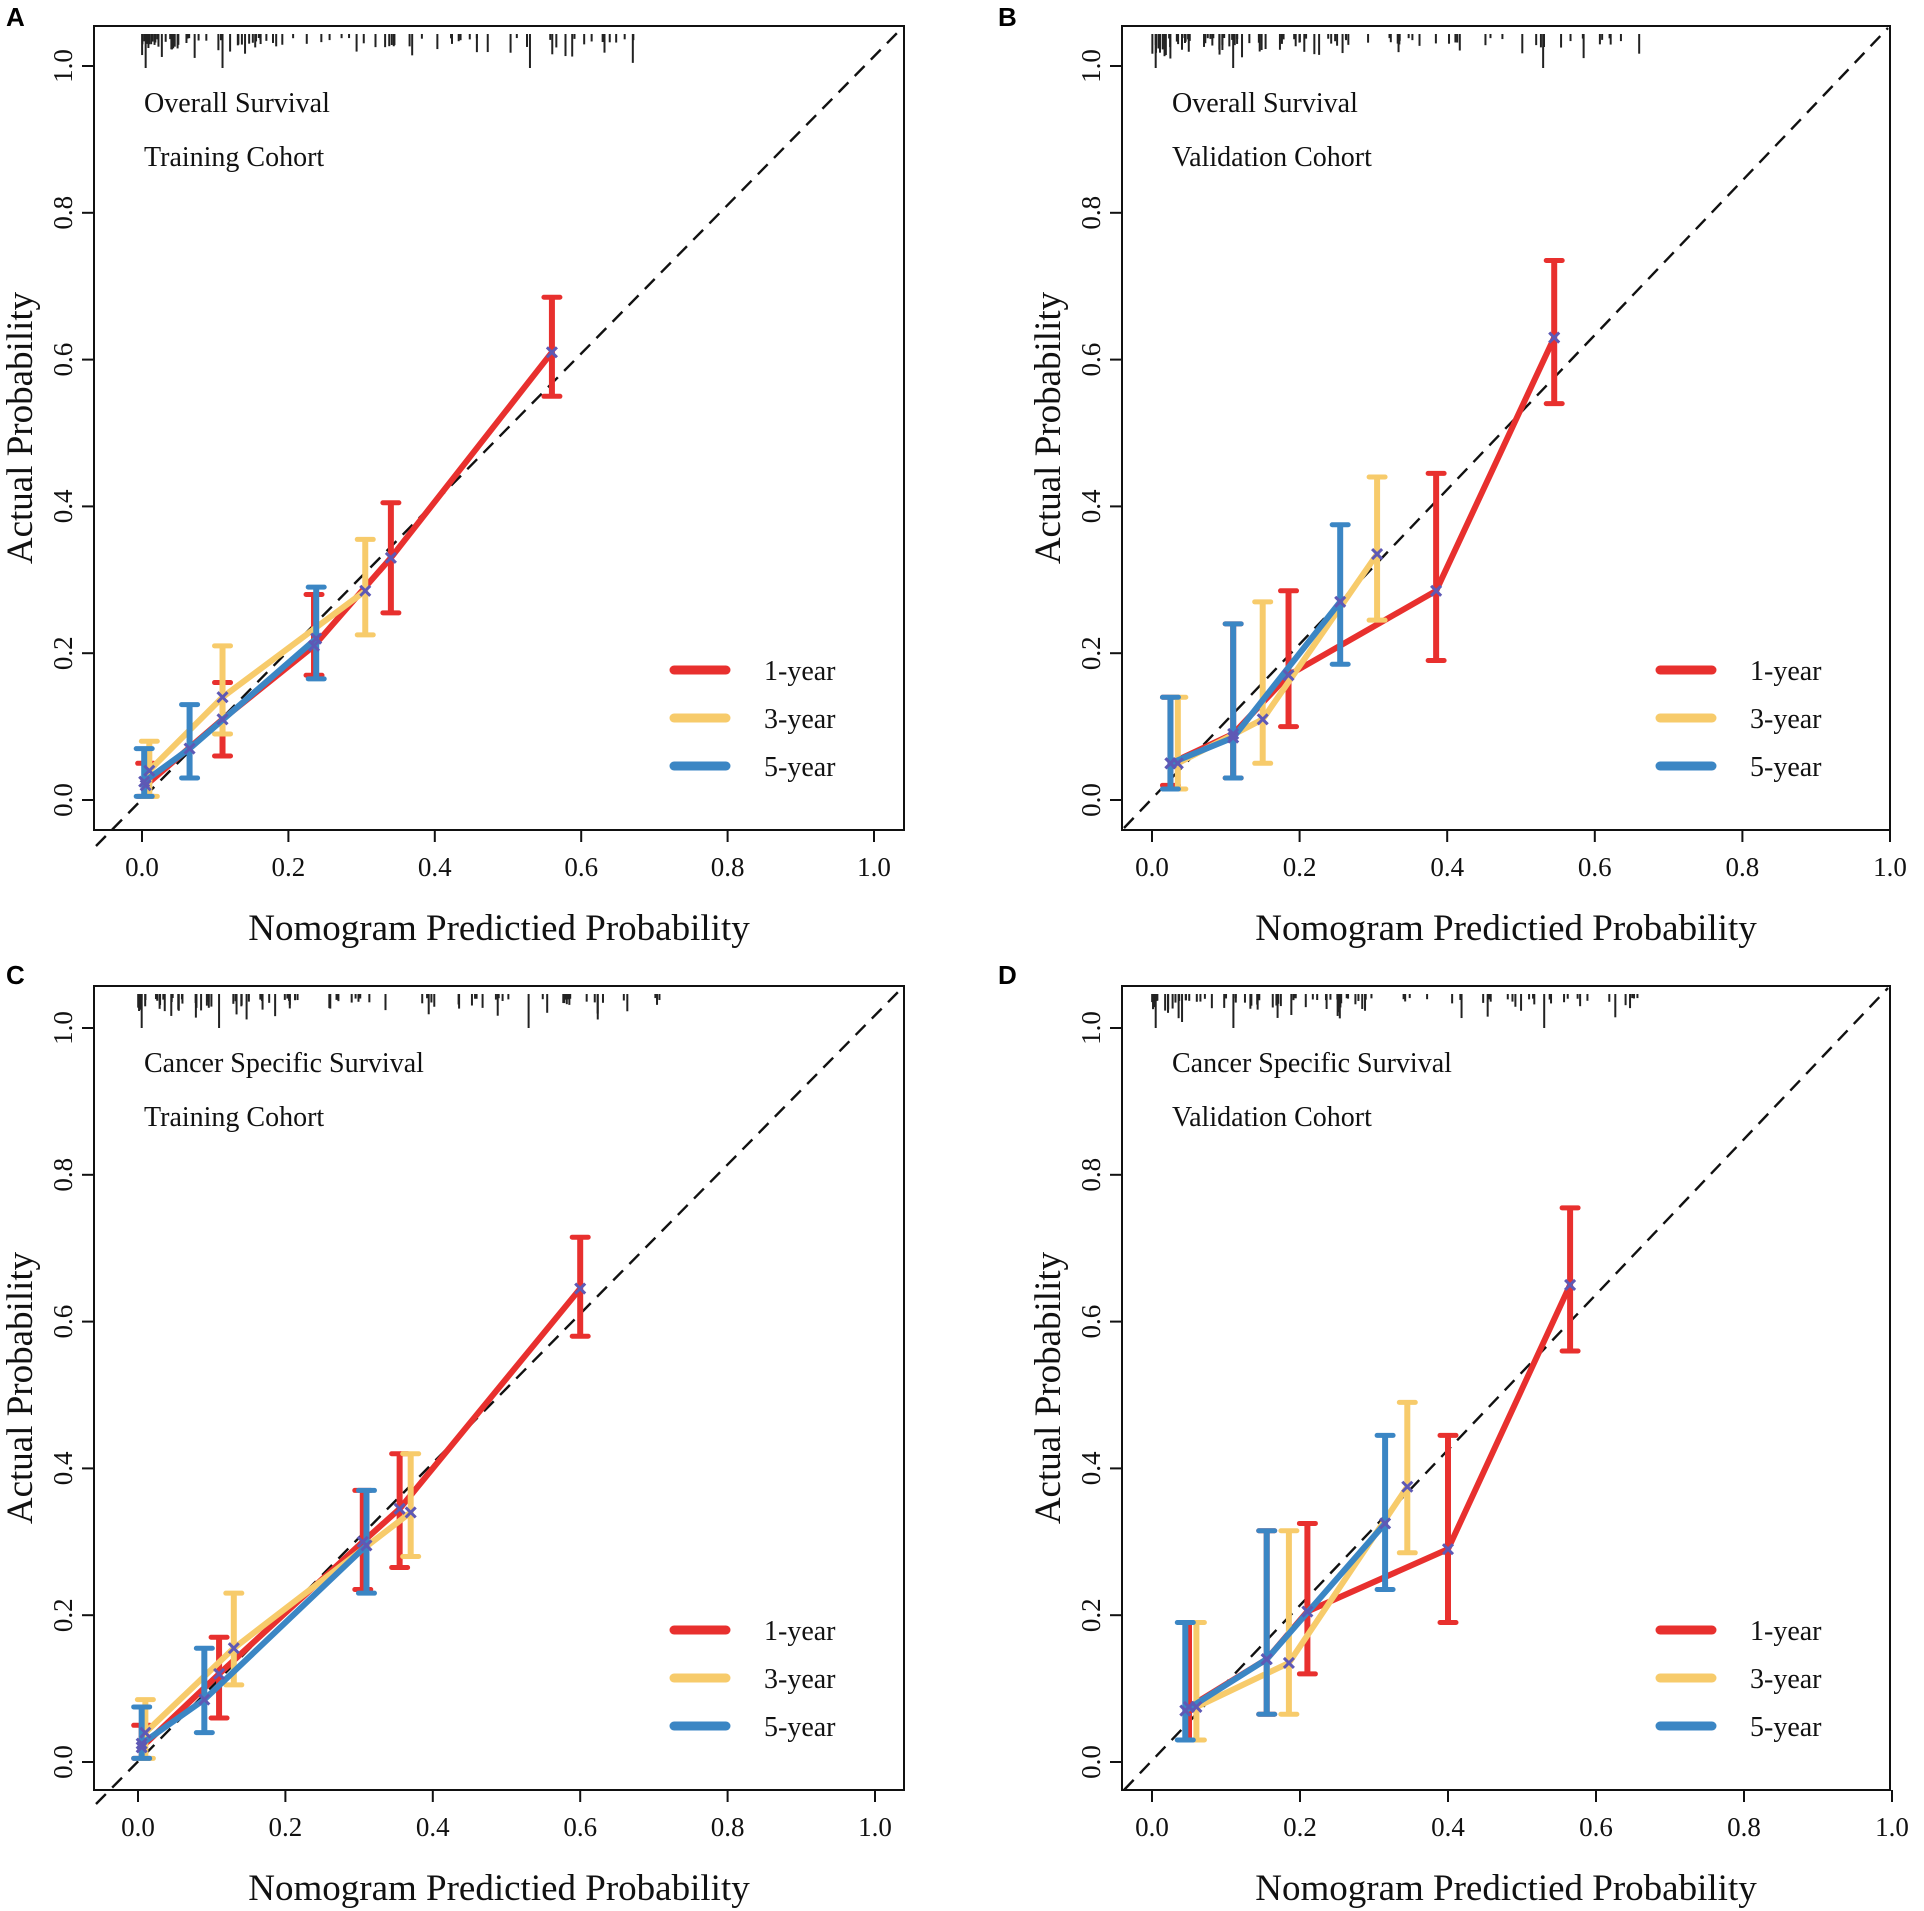 This screenshot has width=1924, height=1911. I want to click on panel-letter: C, so click(15, 975).